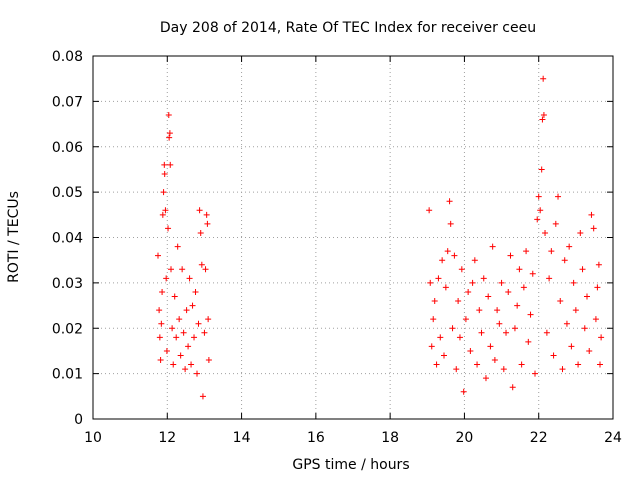 The height and width of the screenshot is (480, 640). Describe the element at coordinates (67, 239) in the screenshot. I see `y-tick-label: 0.04` at that location.